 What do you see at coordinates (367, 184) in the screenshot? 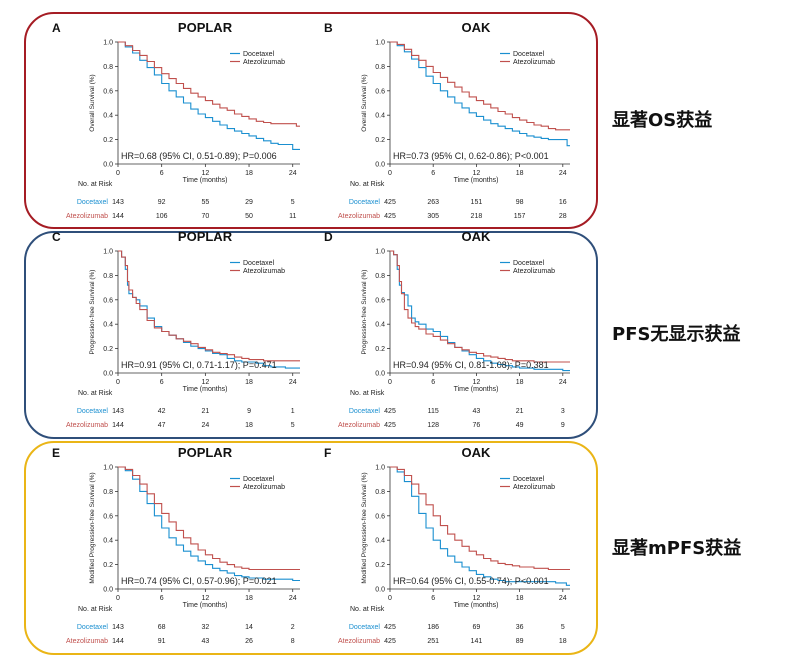
I see `risk-table-title-b: No. at Risk` at bounding box center [367, 184].